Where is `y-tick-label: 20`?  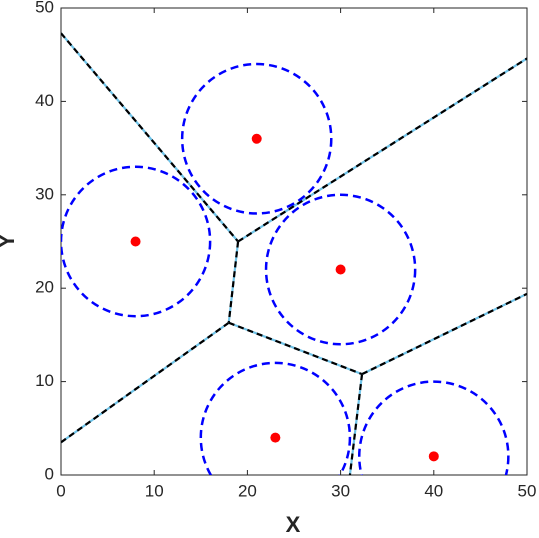
y-tick-label: 20 is located at coordinates (44, 287).